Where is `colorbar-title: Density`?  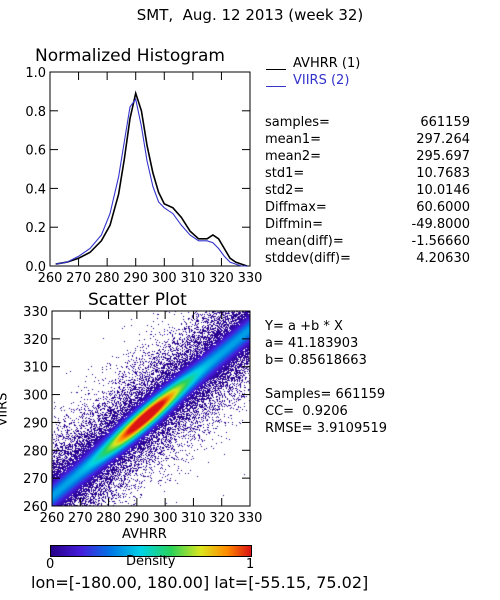
colorbar-title: Density is located at coordinates (151, 561).